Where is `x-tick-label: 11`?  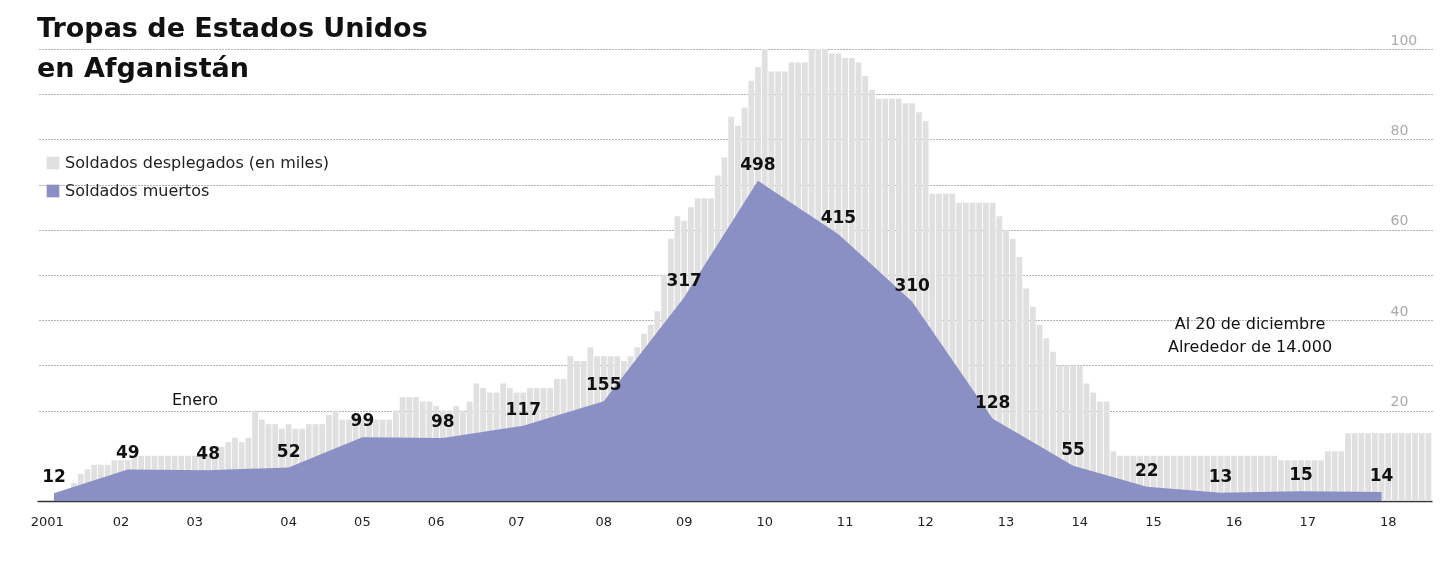 x-tick-label: 11 is located at coordinates (845, 521).